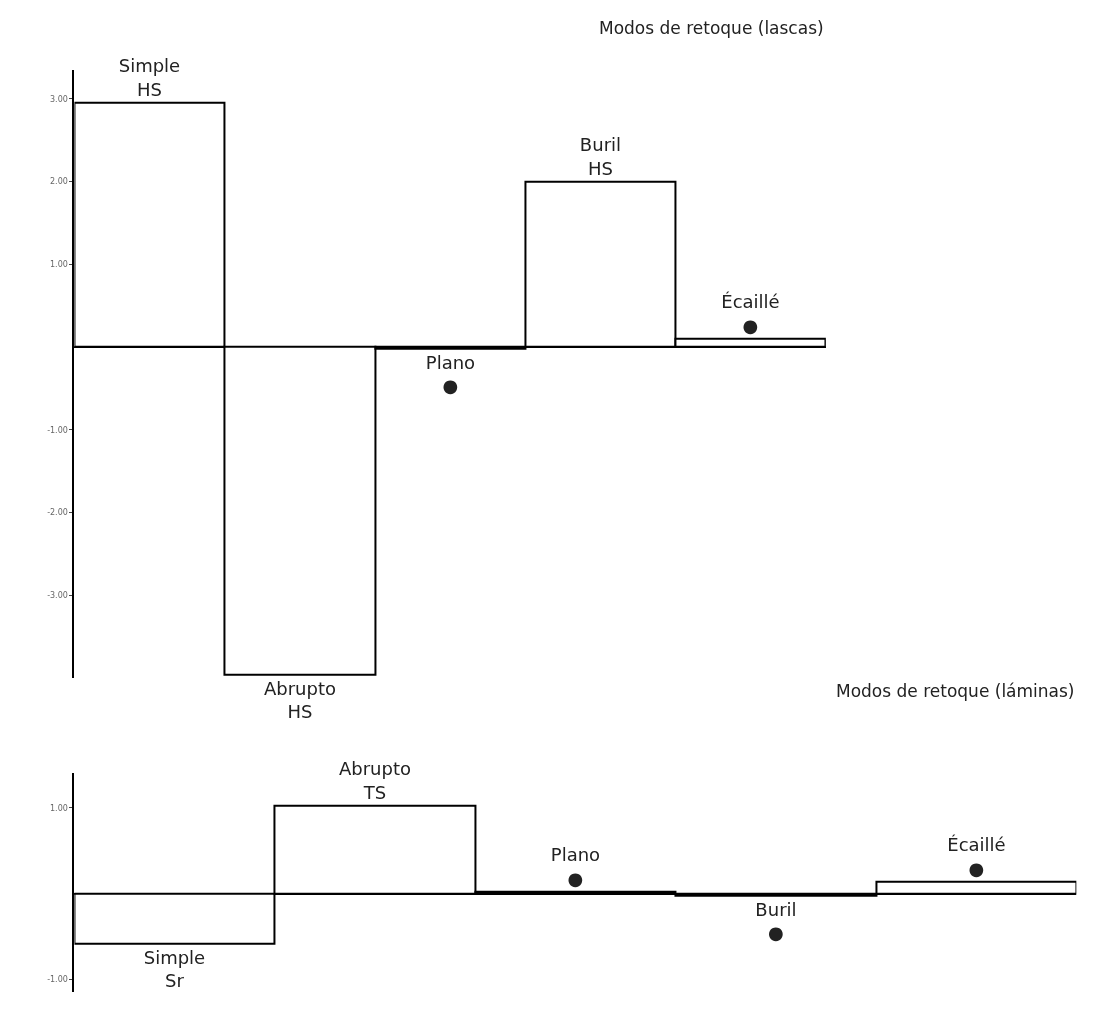 The width and height of the screenshot is (1119, 1017). What do you see at coordinates (776, 921) in the screenshot?
I see `x-tick-label: Buril ●` at bounding box center [776, 921].